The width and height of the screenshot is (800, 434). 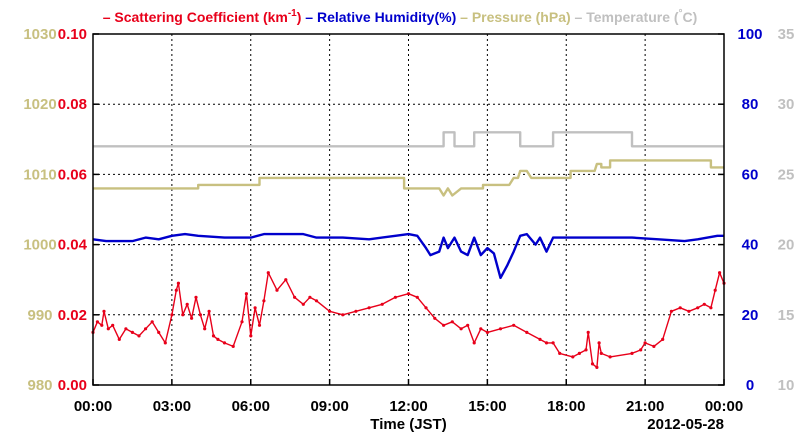 I want to click on humidity-tick-label: 20, so click(x=750, y=315).